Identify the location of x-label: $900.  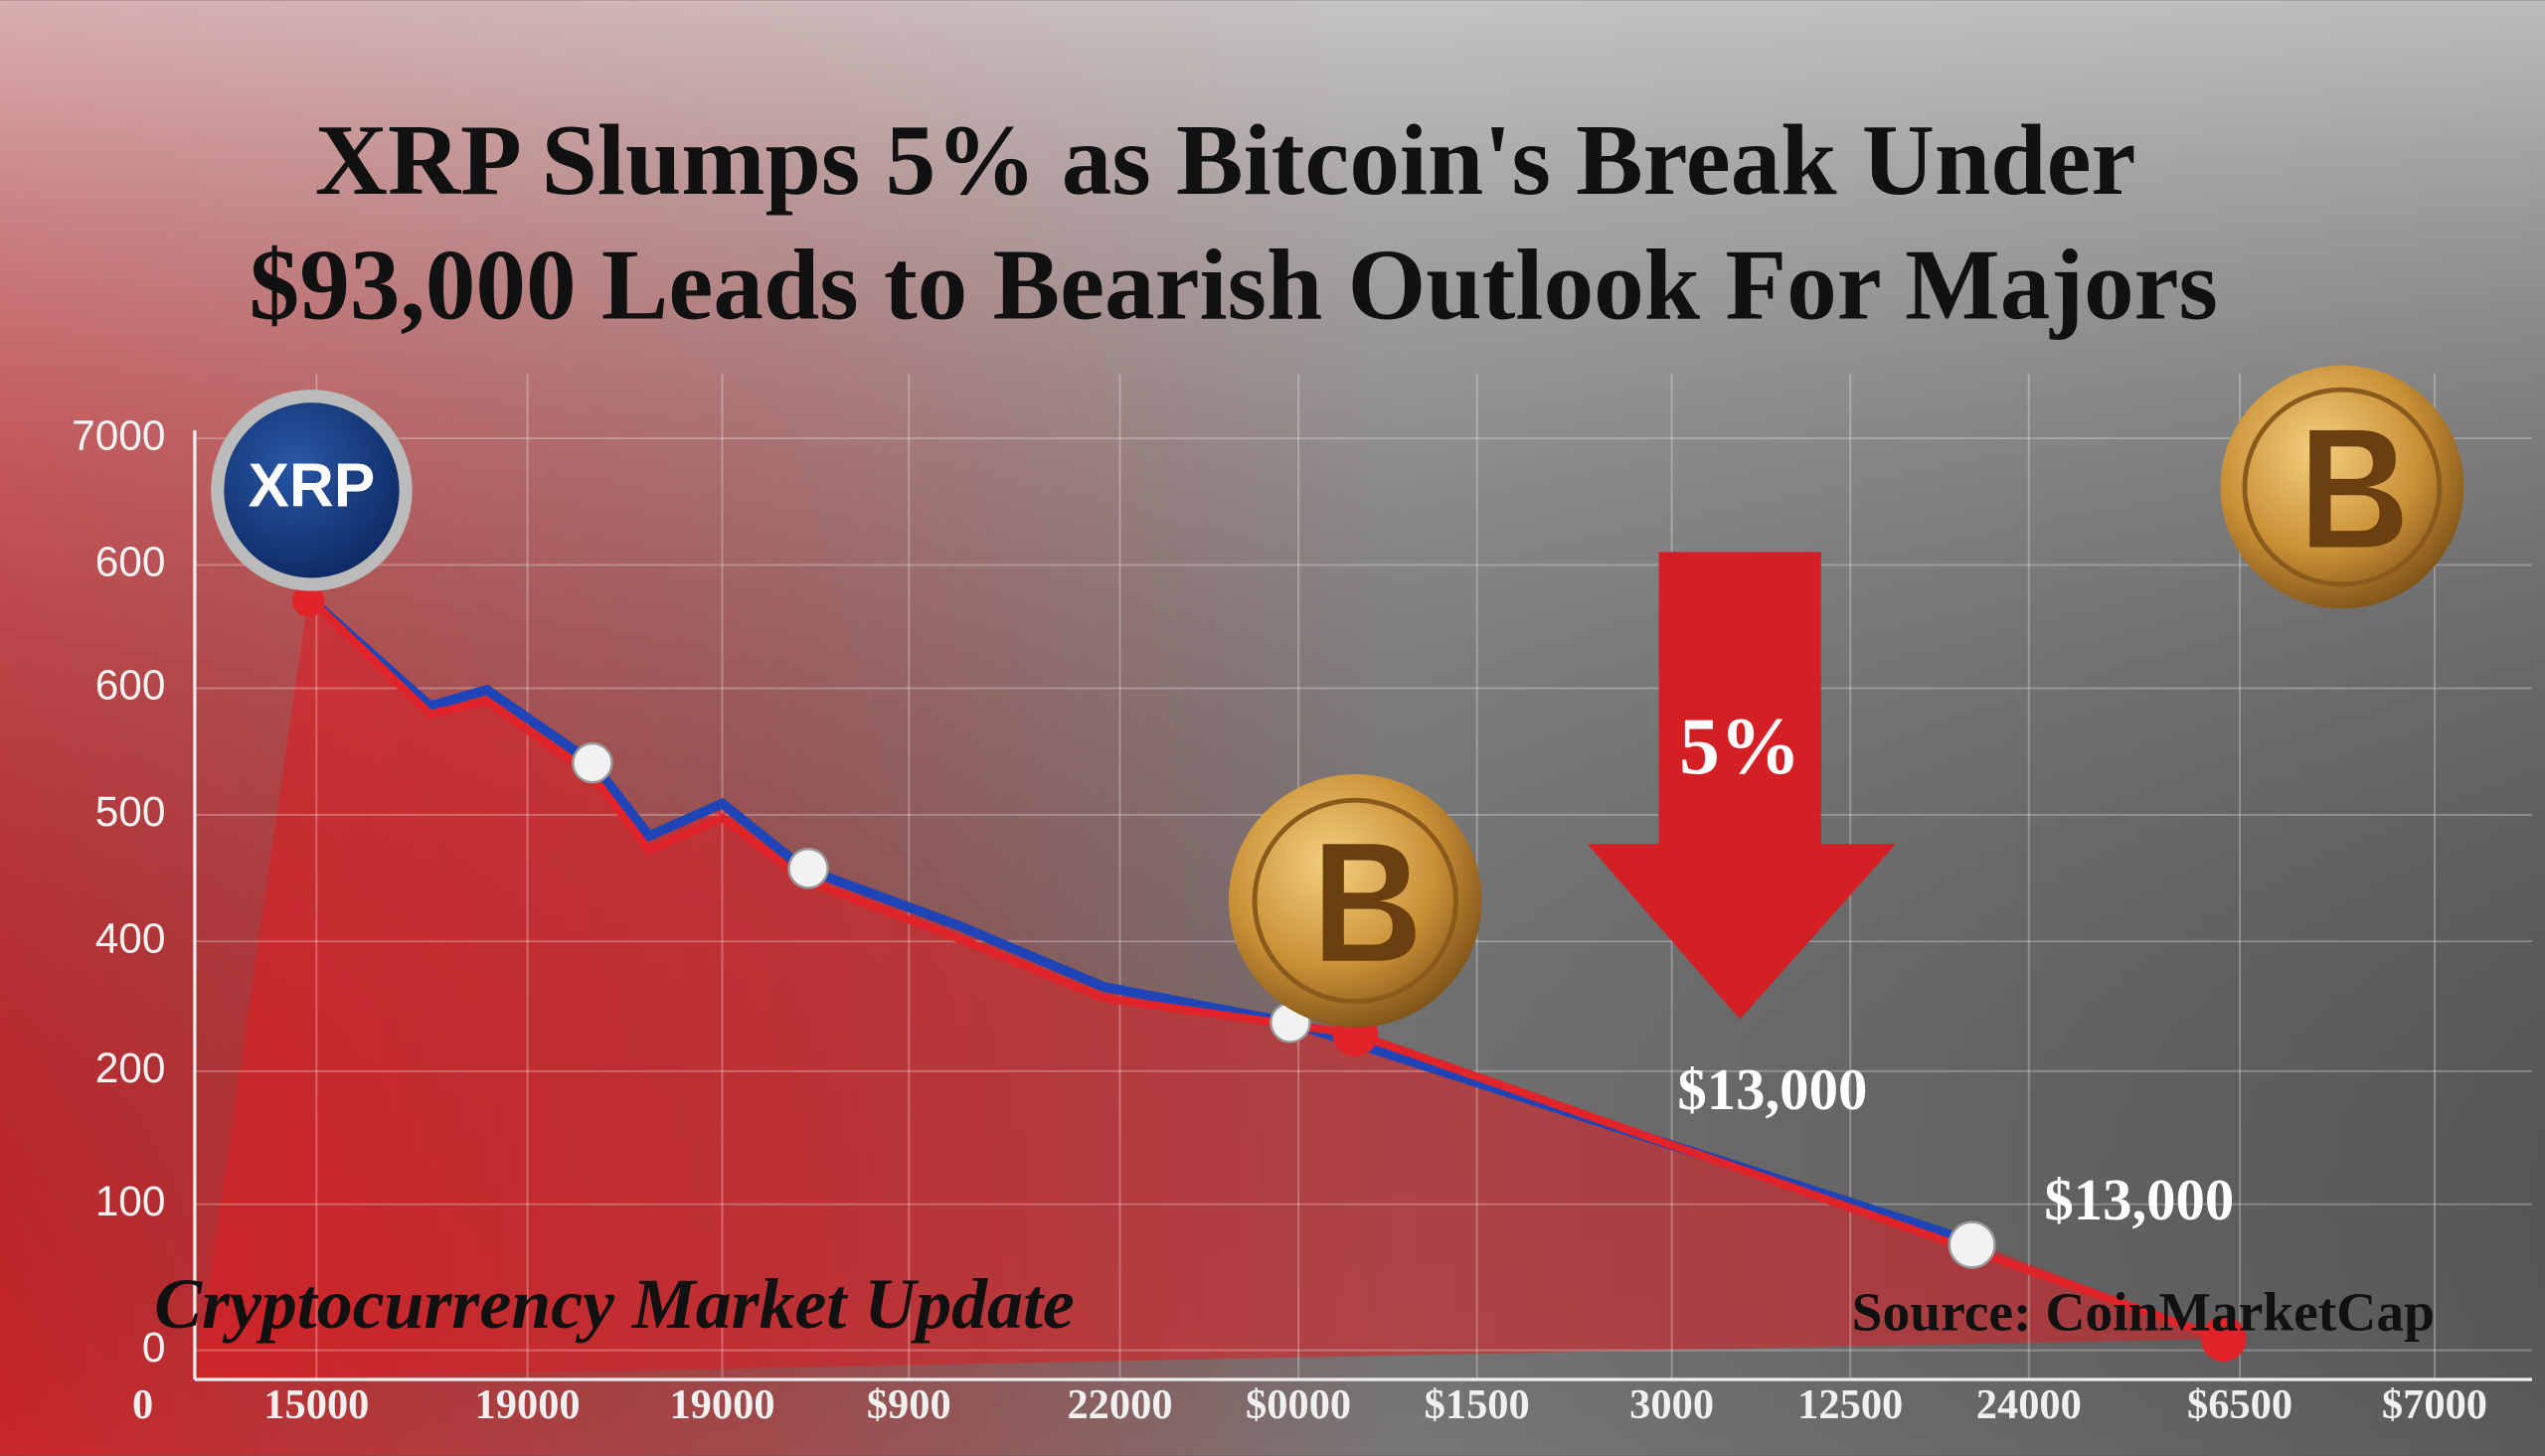
(909, 1404).